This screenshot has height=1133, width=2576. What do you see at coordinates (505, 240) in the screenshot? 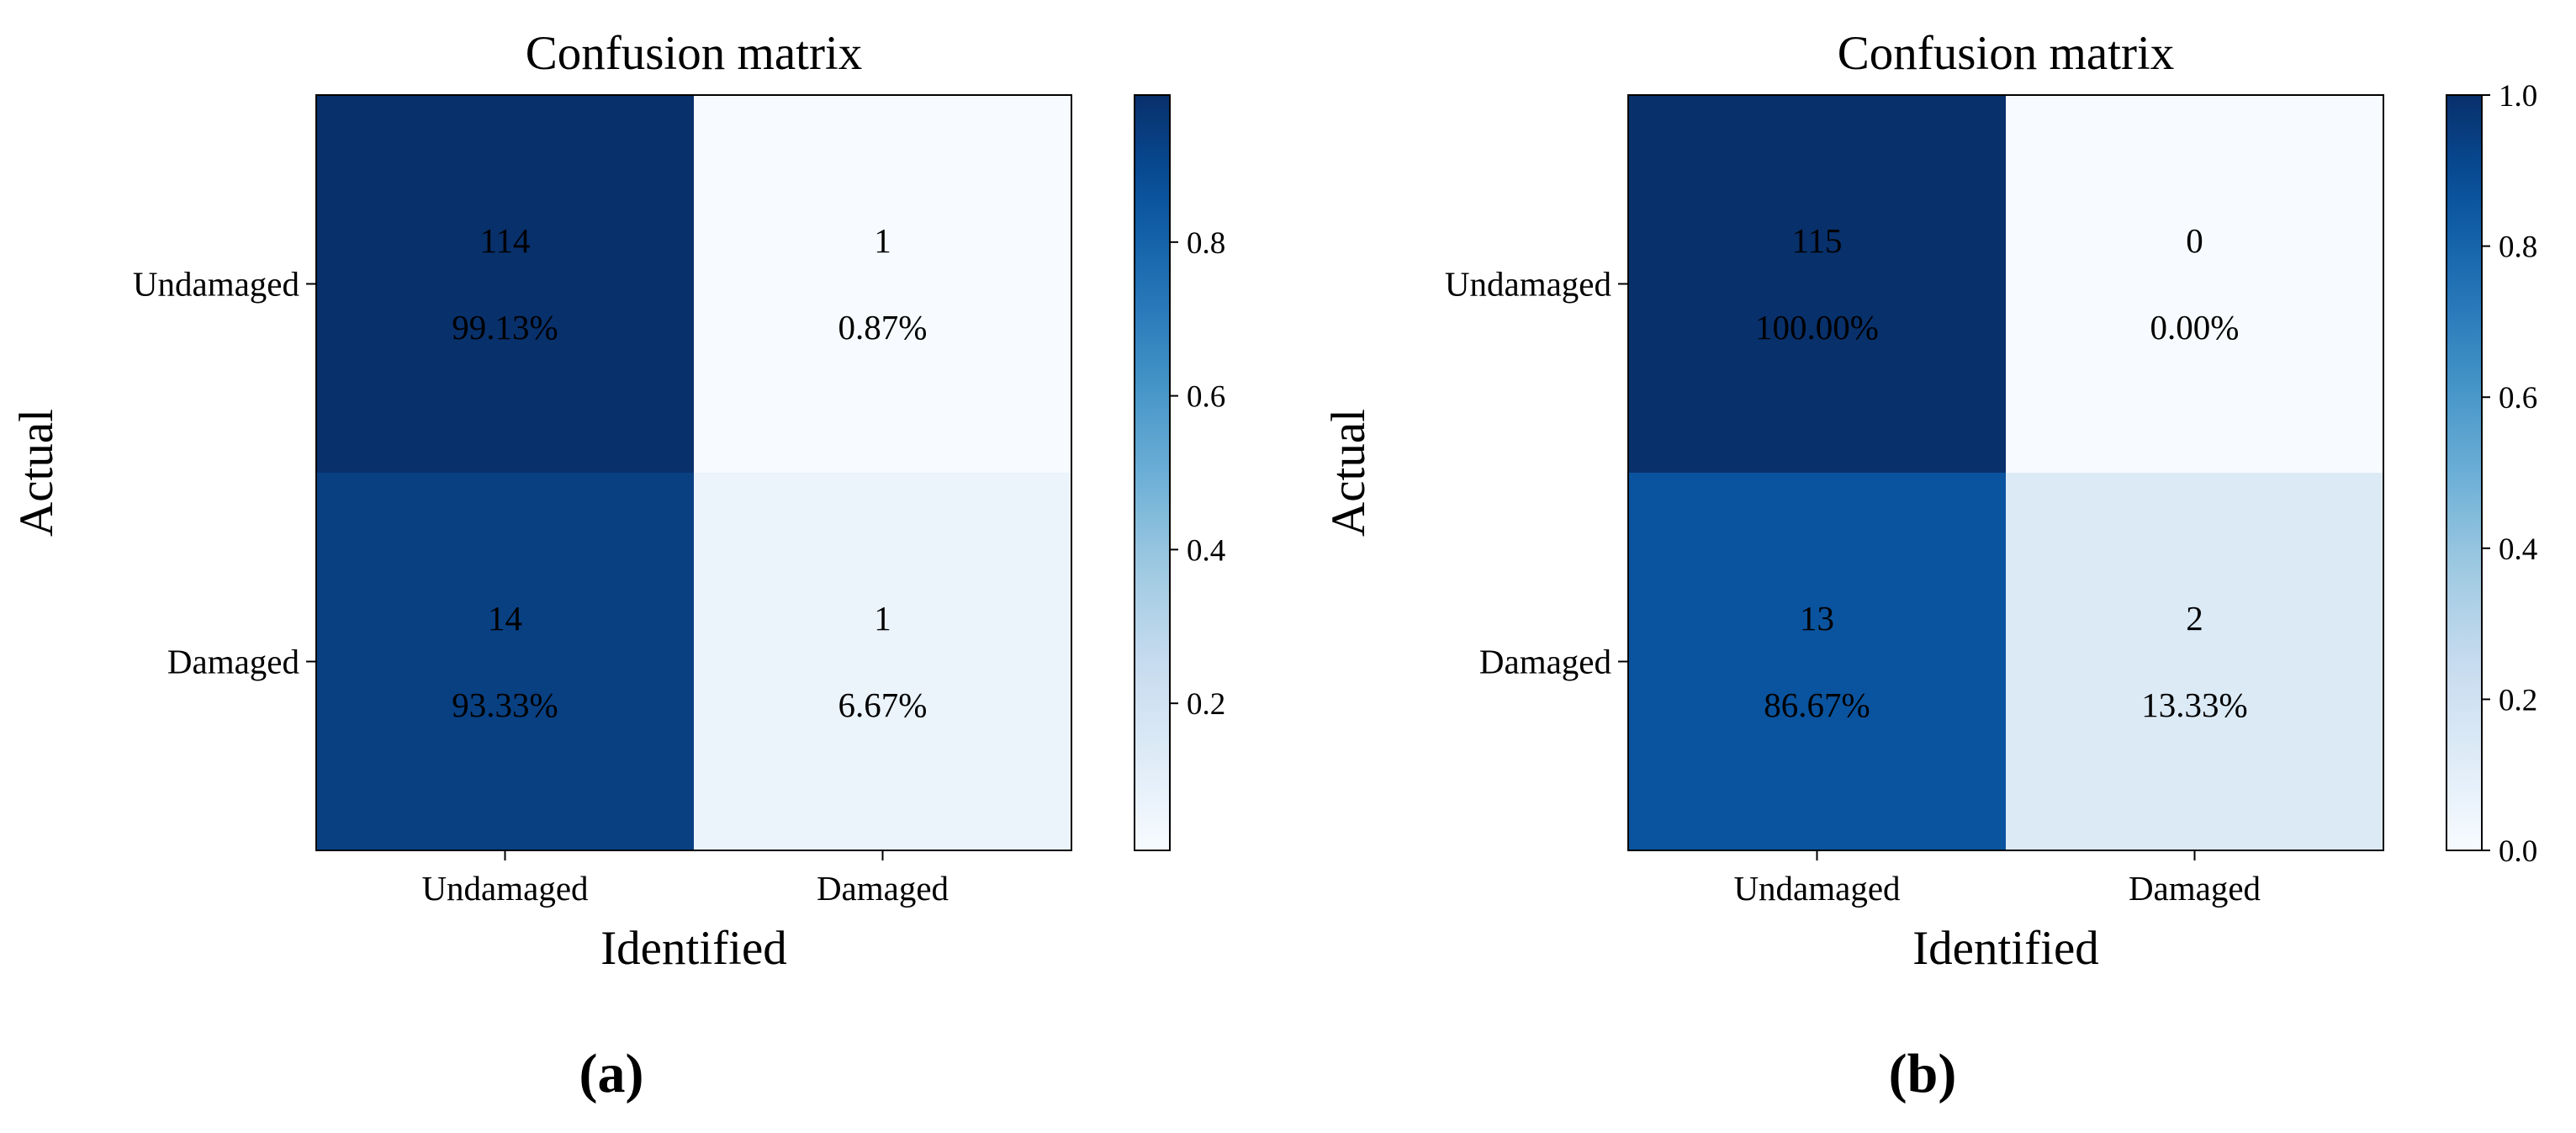
I see `cell-count-label: 114` at bounding box center [505, 240].